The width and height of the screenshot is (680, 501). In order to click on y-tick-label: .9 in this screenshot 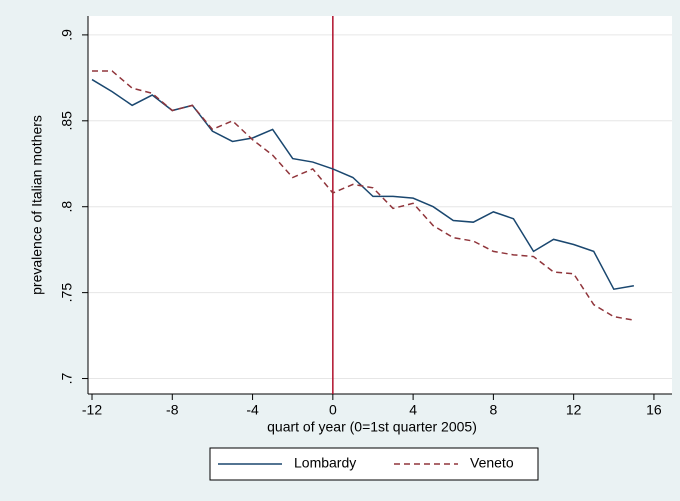, I will do `click(67, 35)`.